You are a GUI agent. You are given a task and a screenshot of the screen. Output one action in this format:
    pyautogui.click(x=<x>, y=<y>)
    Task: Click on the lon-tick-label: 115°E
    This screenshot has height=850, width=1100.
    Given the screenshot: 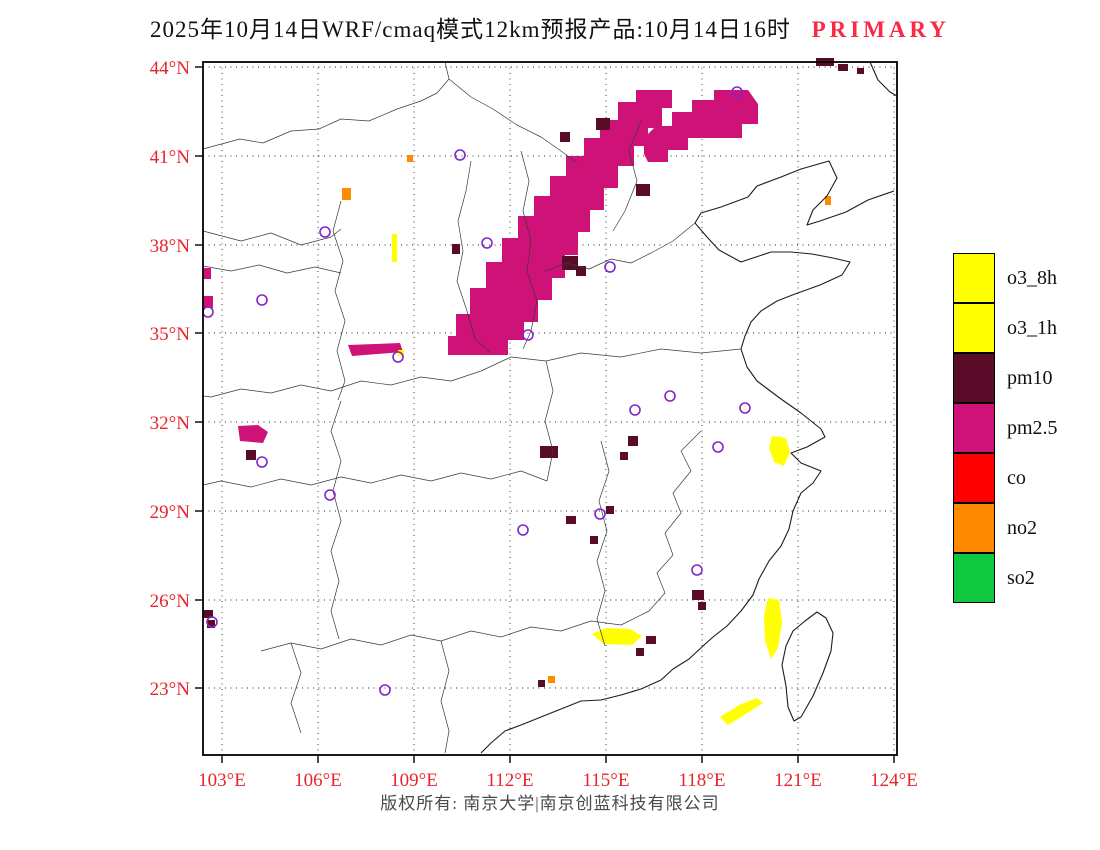 What is the action you would take?
    pyautogui.click(x=606, y=780)
    